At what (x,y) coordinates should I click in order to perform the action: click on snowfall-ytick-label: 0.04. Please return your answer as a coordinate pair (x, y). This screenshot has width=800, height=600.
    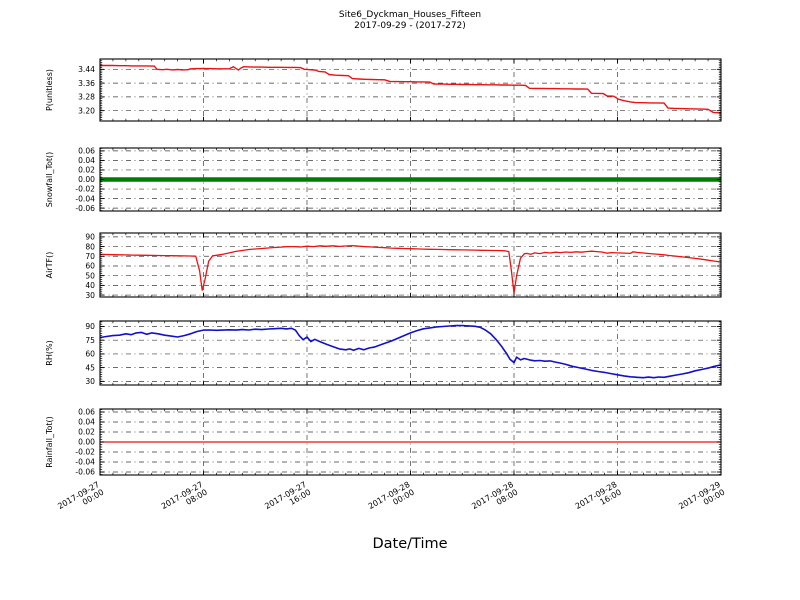
    Looking at the image, I should click on (86, 160).